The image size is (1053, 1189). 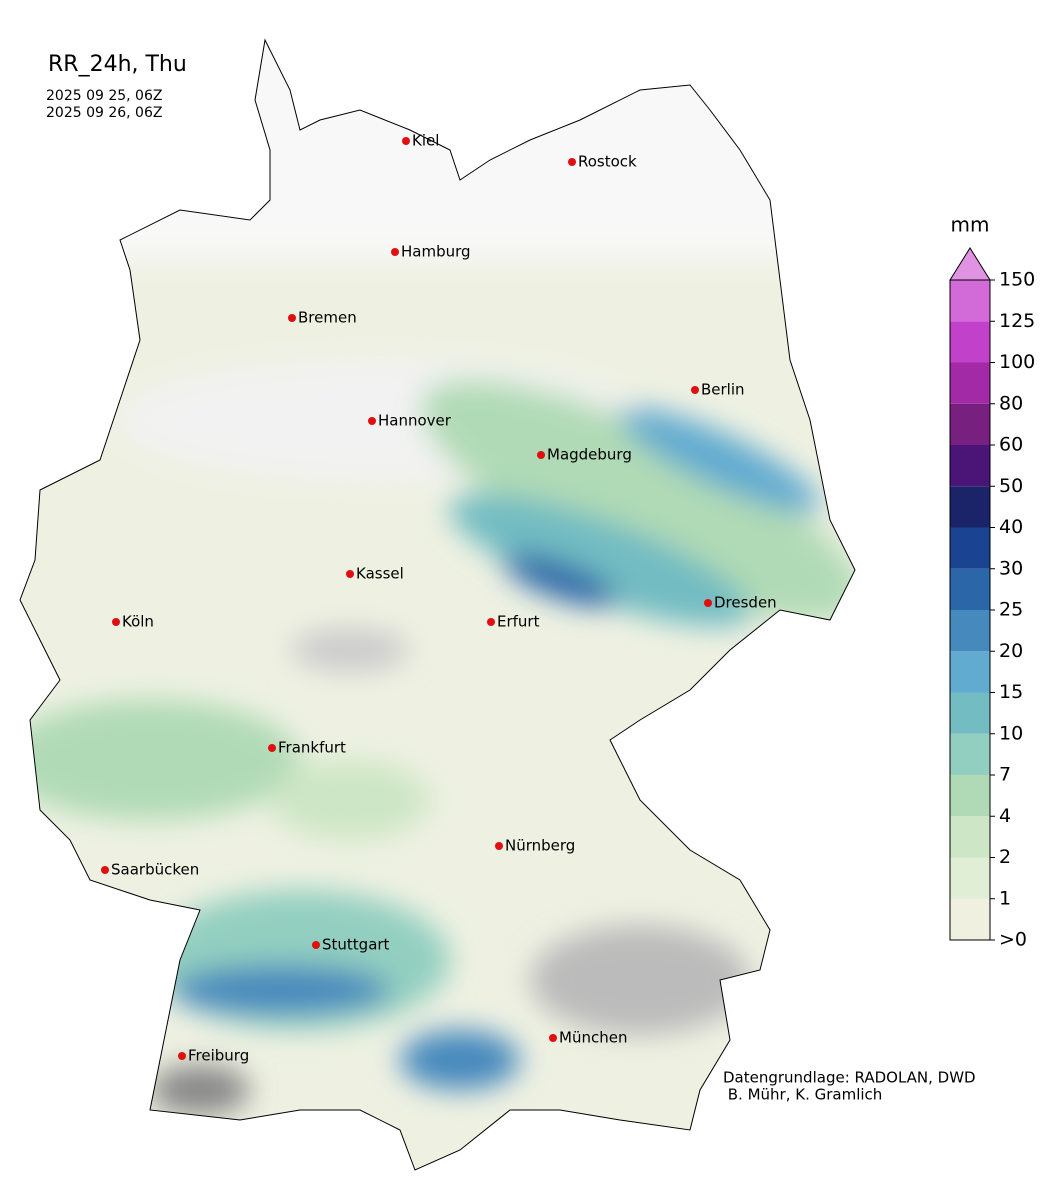 What do you see at coordinates (312, 748) in the screenshot?
I see `city-label: Frankfurt` at bounding box center [312, 748].